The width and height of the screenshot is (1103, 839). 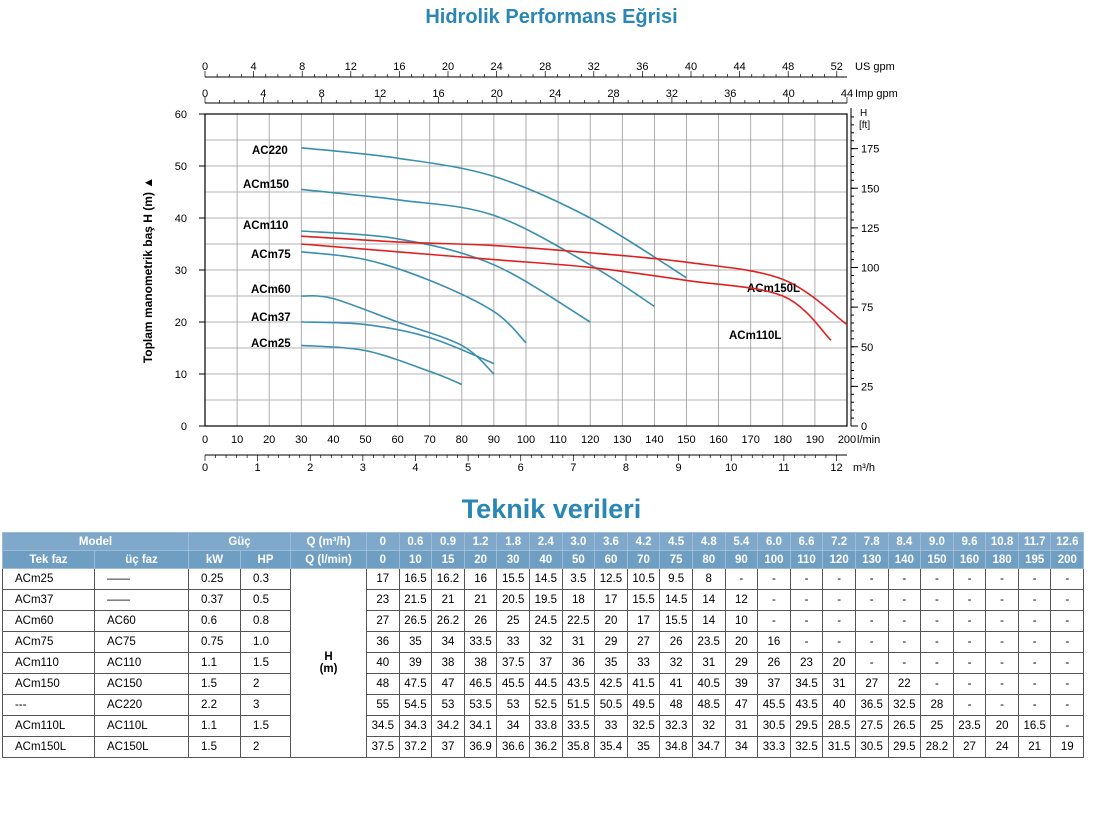 What do you see at coordinates (643, 559) in the screenshot?
I see `header-q-lmin-value: 70` at bounding box center [643, 559].